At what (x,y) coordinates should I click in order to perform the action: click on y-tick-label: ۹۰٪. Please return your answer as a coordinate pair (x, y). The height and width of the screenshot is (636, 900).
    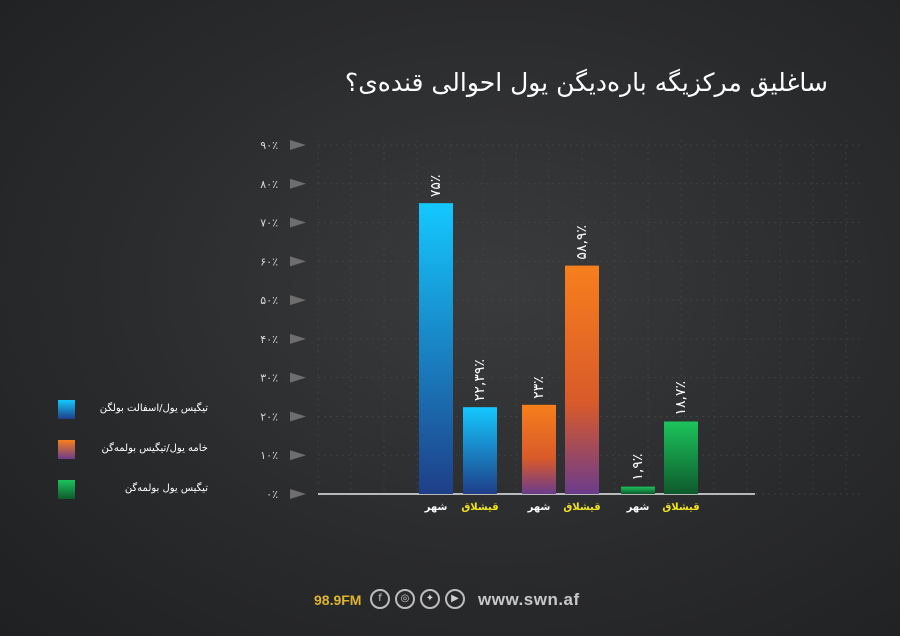
    Looking at the image, I should click on (269, 145).